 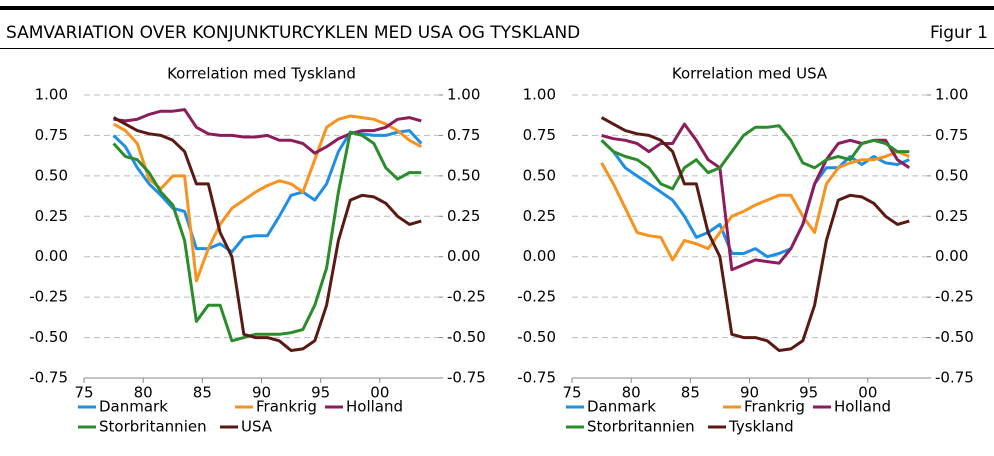 I want to click on chart-title: Korrelation med USA, so click(x=750, y=74).